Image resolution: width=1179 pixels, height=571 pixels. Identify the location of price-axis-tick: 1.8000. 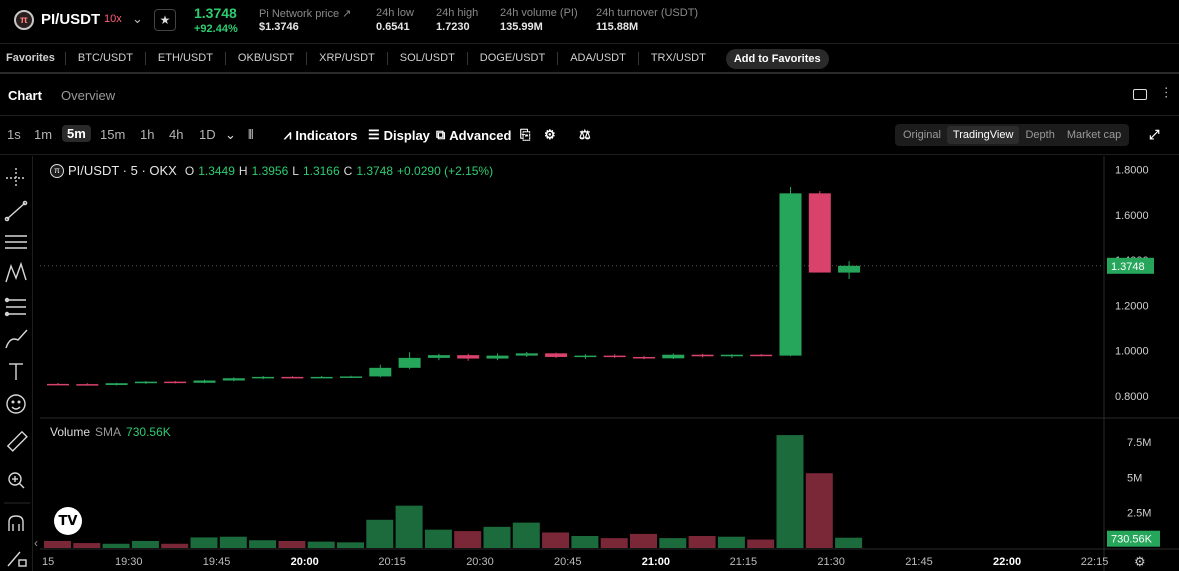
(1132, 171).